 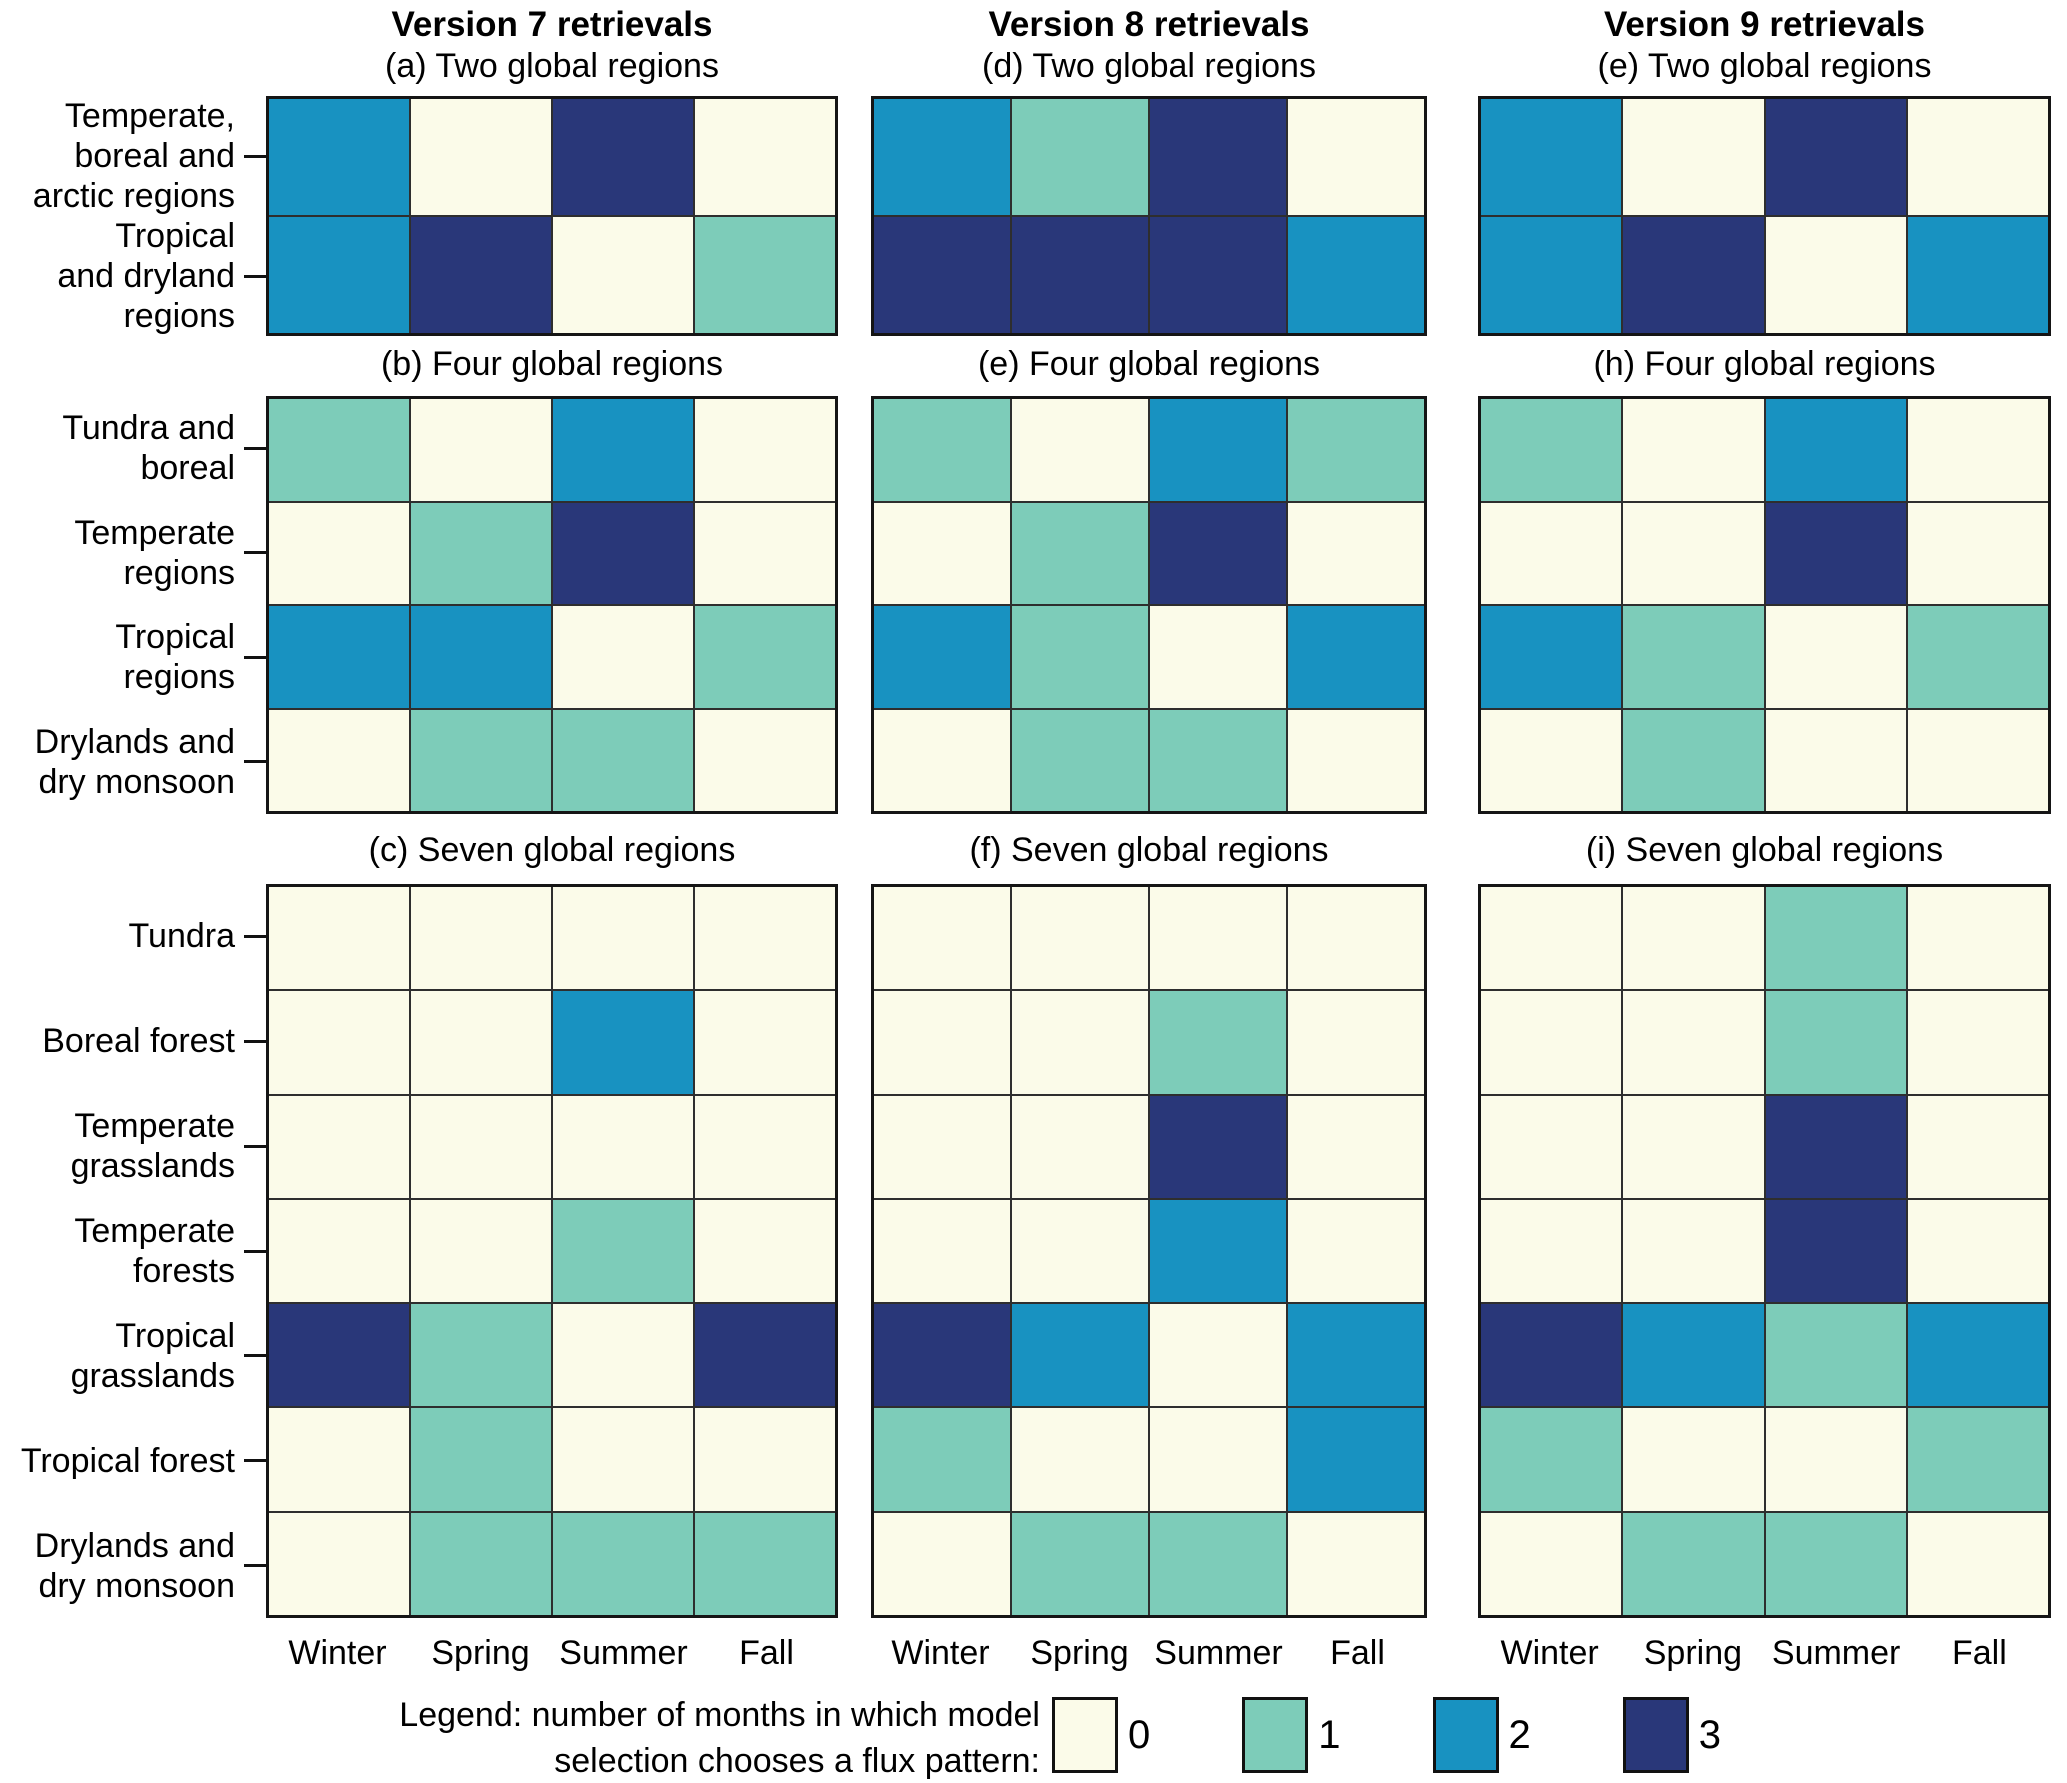 What do you see at coordinates (1977, 1251) in the screenshot?
I see `heatmap-cell-i-r3-c3` at bounding box center [1977, 1251].